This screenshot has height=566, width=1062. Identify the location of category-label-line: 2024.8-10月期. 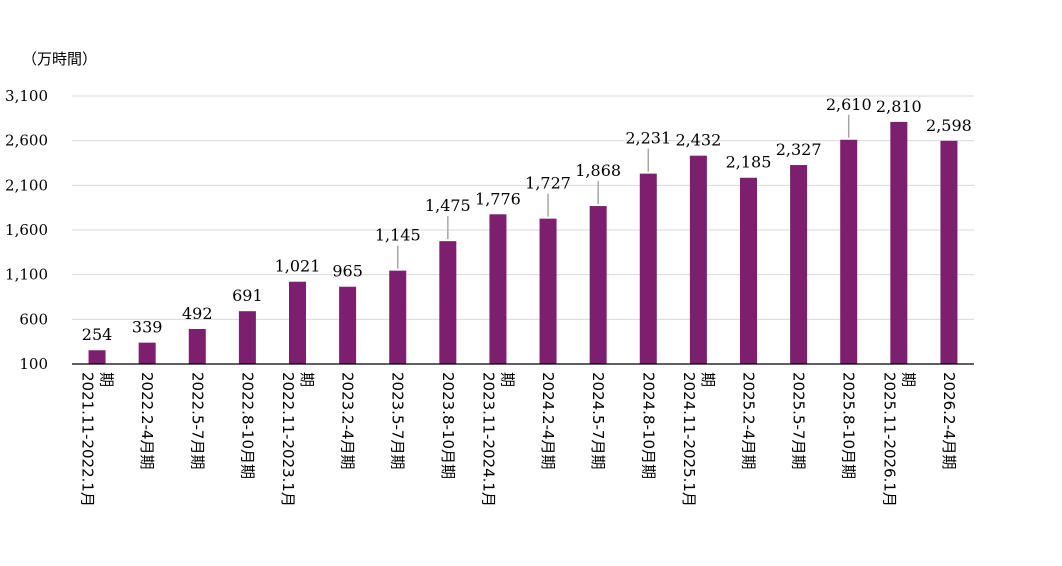
(648, 425).